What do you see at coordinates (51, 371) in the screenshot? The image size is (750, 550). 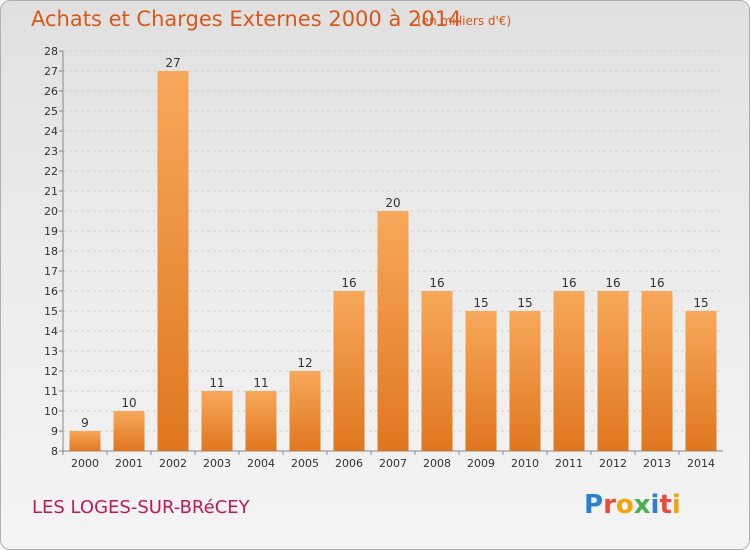 I see `y-tick-label: 12` at bounding box center [51, 371].